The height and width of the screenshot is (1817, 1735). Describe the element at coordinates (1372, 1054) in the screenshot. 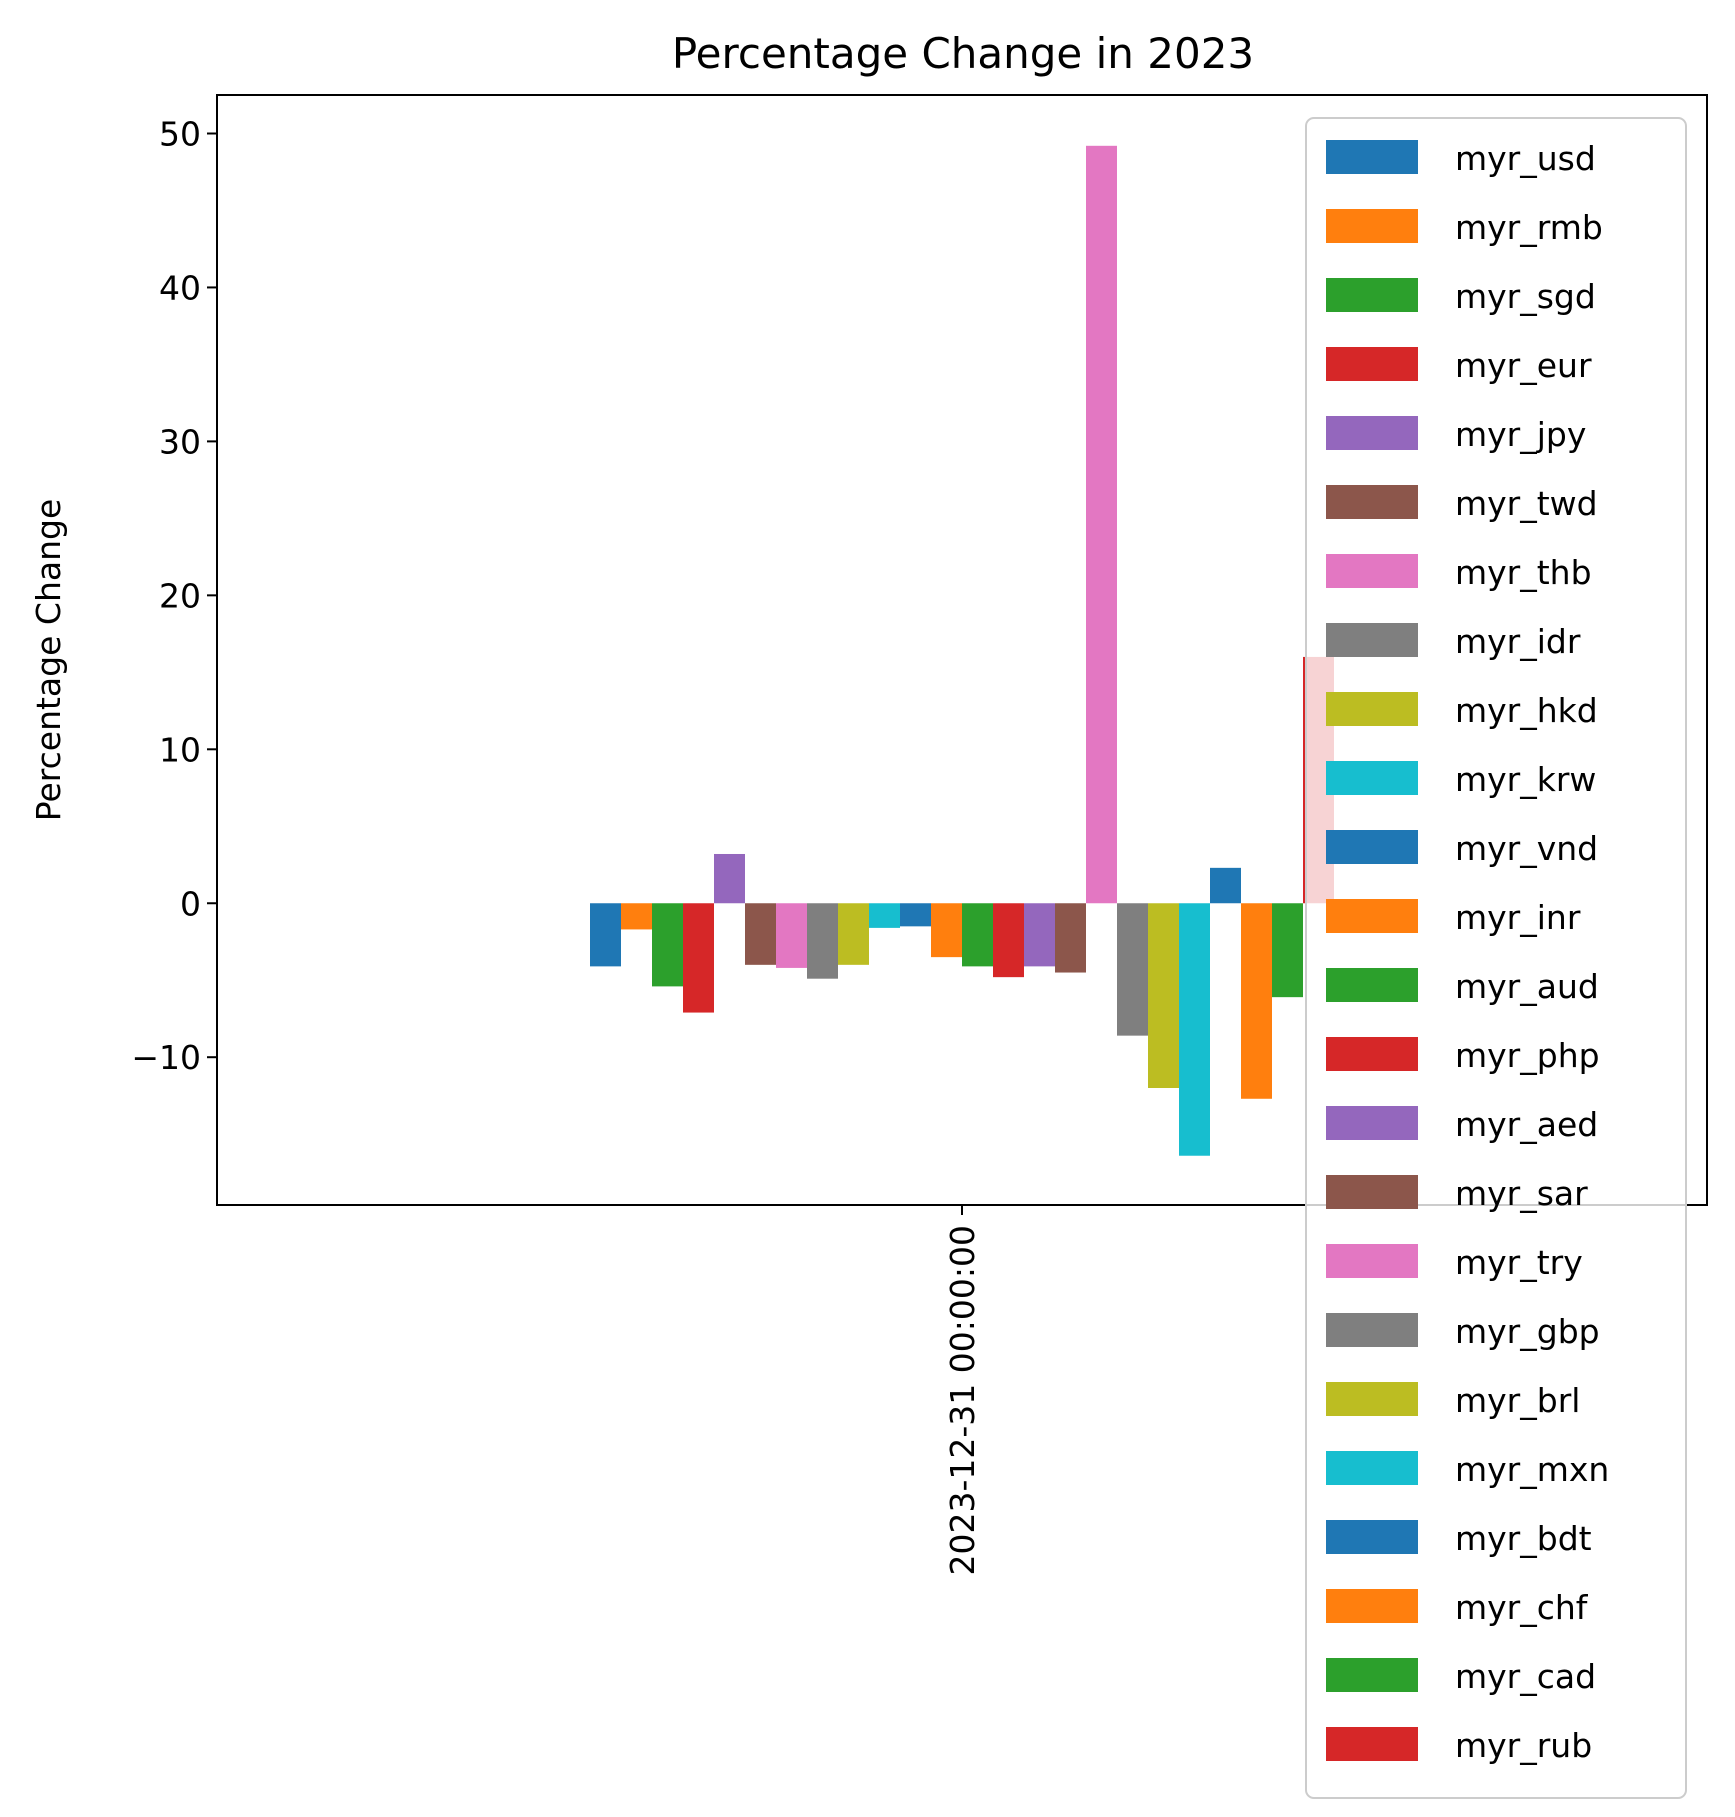

I see `legend-swatch-myr_php` at that location.